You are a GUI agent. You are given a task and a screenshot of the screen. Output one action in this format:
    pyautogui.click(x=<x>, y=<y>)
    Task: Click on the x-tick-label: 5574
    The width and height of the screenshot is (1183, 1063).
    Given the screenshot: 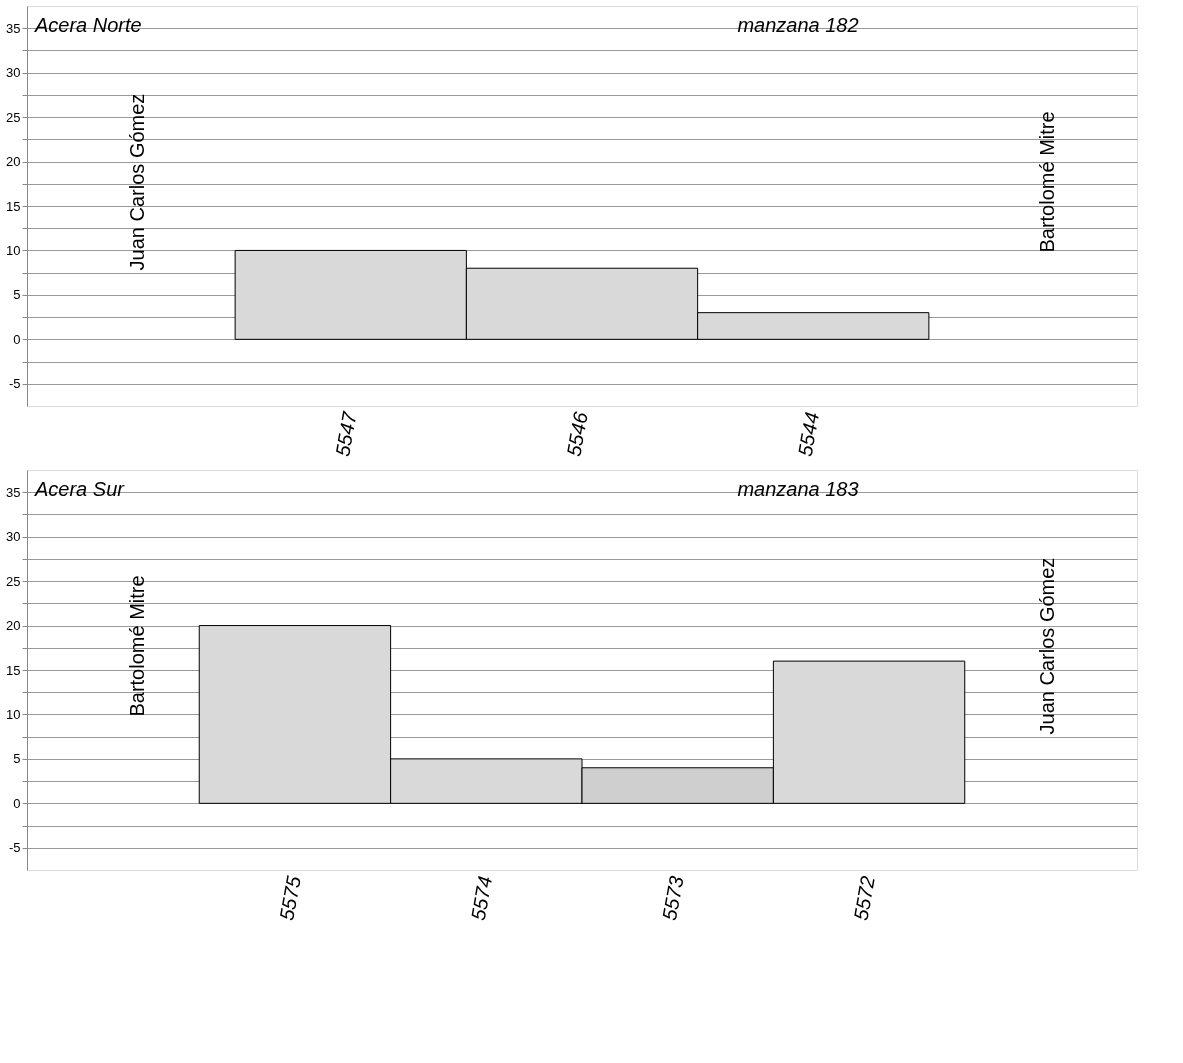 What is the action you would take?
    pyautogui.click(x=481, y=898)
    